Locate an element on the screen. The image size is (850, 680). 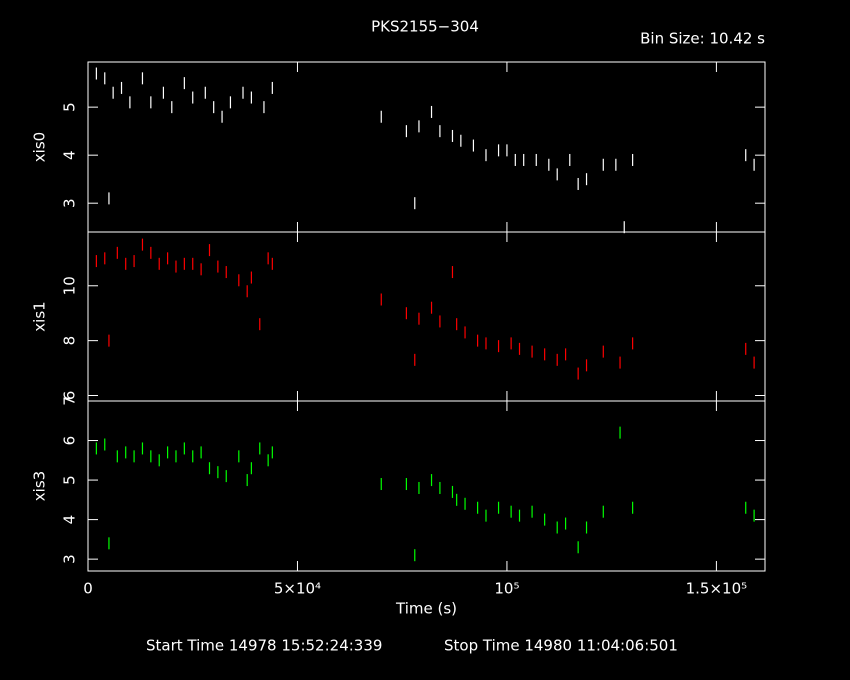
y-axis-label: xis0 is located at coordinates (40, 147).